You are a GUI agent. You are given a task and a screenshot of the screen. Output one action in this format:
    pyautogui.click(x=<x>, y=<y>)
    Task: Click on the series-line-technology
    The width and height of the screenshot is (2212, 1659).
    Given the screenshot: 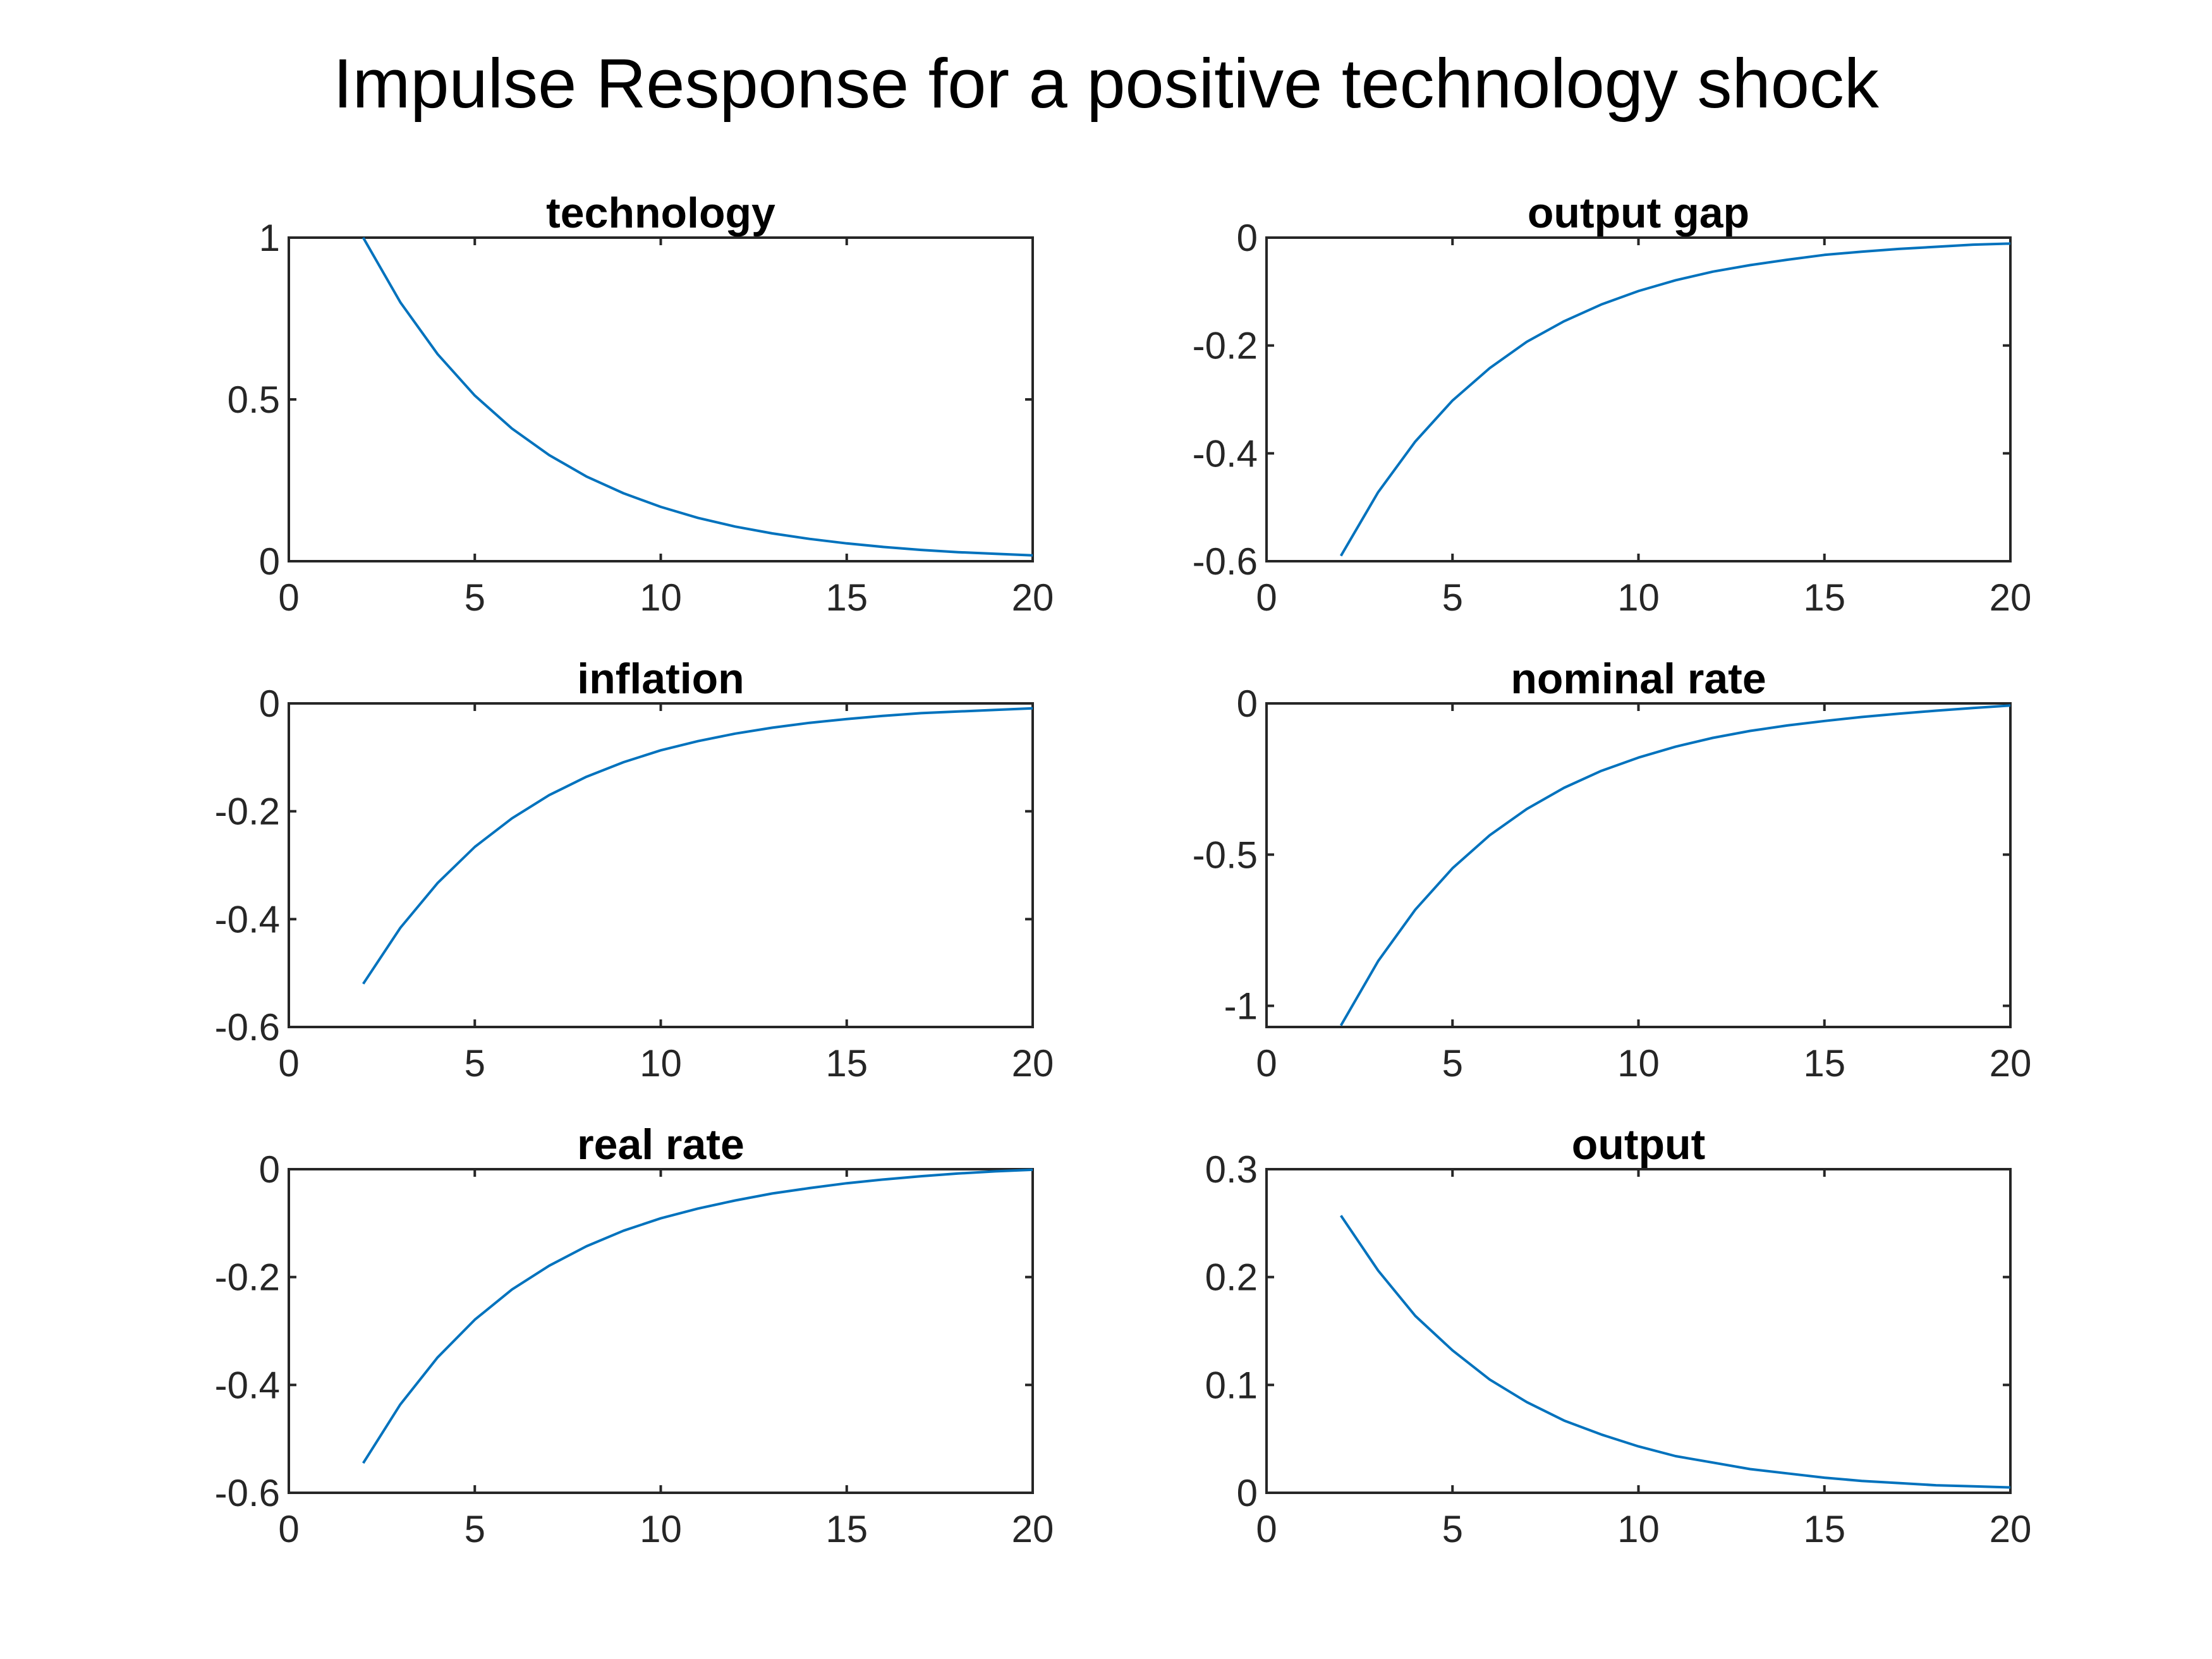 What is the action you would take?
    pyautogui.click(x=697, y=397)
    